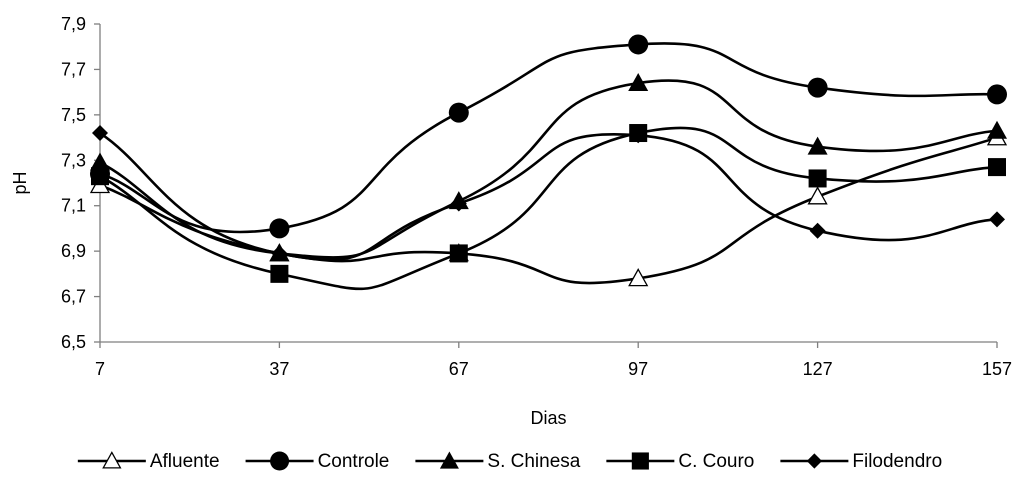 The image size is (1020, 501). I want to click on y-tick-label: 7,7, so click(73, 69).